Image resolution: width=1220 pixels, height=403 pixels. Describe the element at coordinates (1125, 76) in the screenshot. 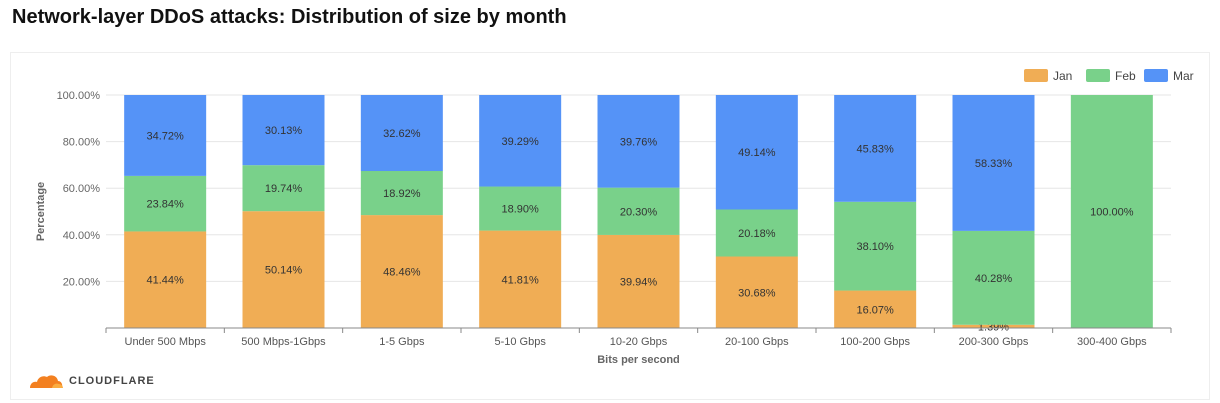

I see `legend-label-feb: Feb` at that location.